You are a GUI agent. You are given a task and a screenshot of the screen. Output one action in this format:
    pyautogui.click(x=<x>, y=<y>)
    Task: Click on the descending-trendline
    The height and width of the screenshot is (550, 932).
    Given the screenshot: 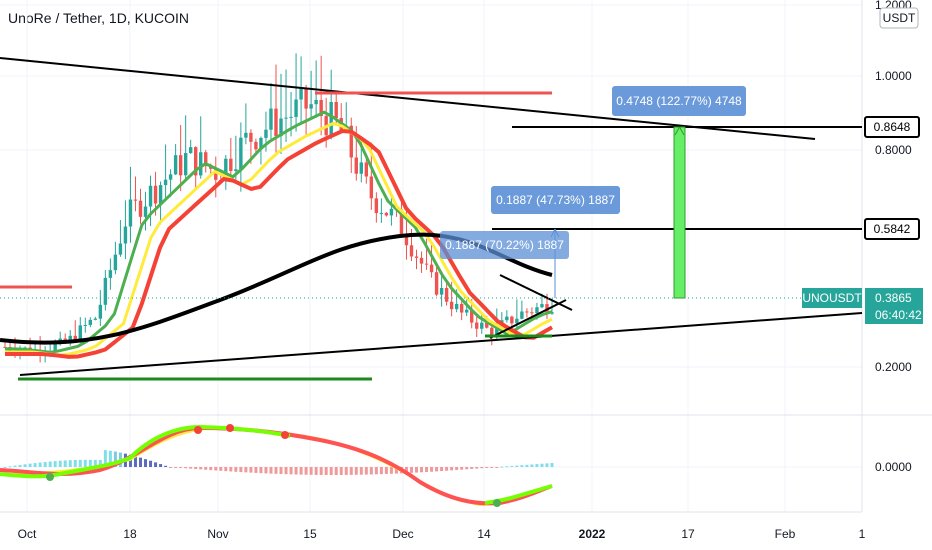 What is the action you would take?
    pyautogui.click(x=408, y=98)
    